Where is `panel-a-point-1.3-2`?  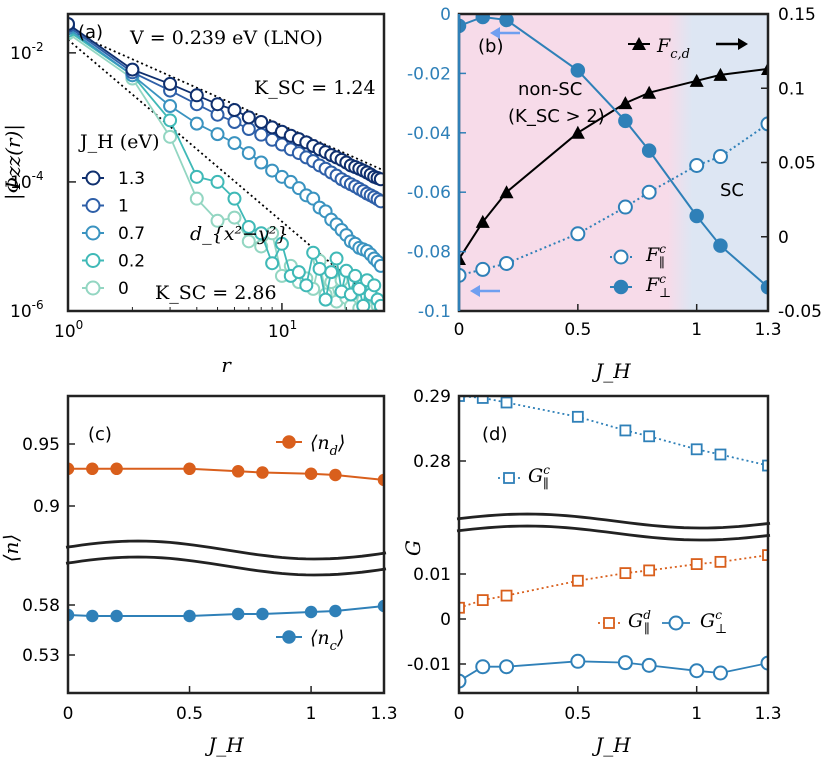
panel-a-point-1.3-2 is located at coordinates (170, 83).